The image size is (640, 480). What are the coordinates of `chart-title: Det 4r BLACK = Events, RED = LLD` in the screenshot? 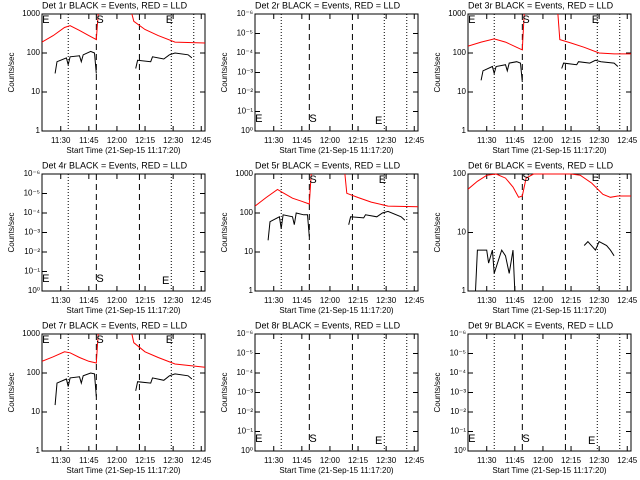 It's located at (115, 165).